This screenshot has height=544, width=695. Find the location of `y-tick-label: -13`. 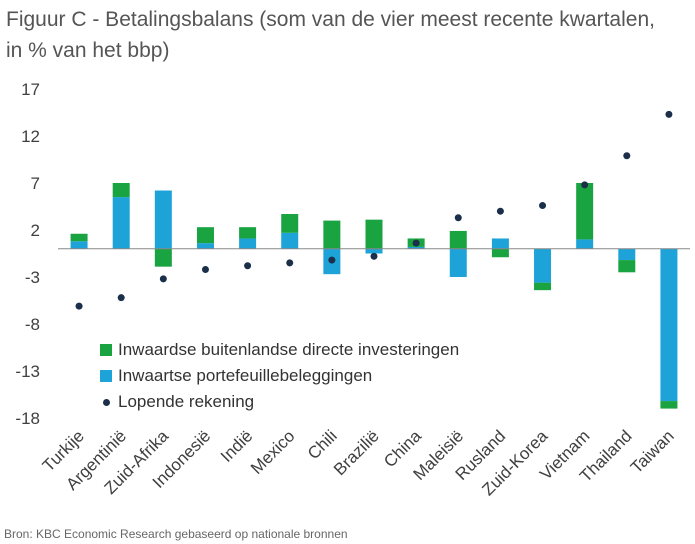

y-tick-label: -13 is located at coordinates (27, 371).